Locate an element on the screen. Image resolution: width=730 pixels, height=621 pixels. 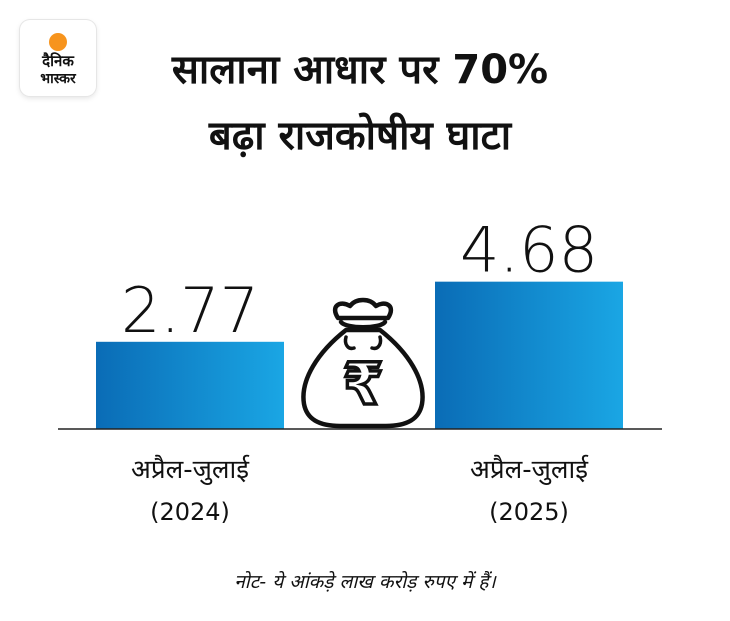
category-label-1-line-1: अप्रैल-जुलाई is located at coordinates (190, 469).